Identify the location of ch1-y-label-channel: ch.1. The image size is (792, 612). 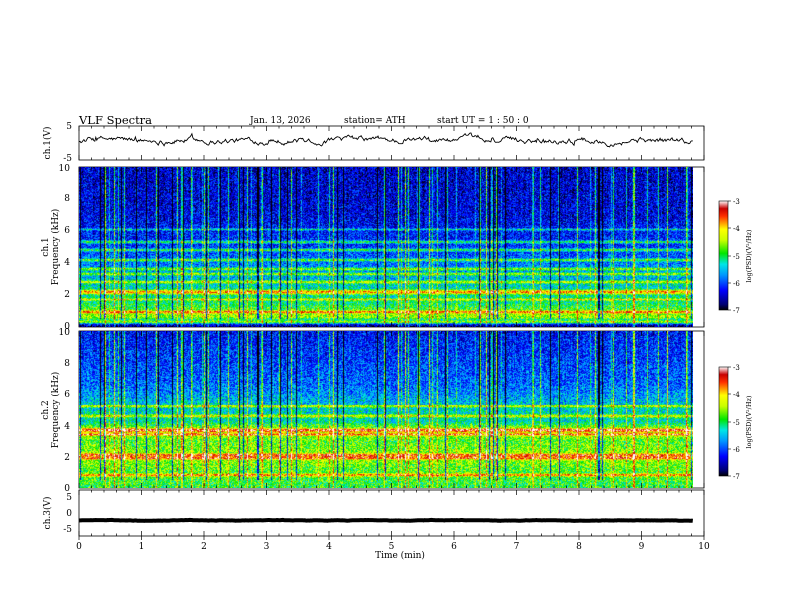
(46, 246).